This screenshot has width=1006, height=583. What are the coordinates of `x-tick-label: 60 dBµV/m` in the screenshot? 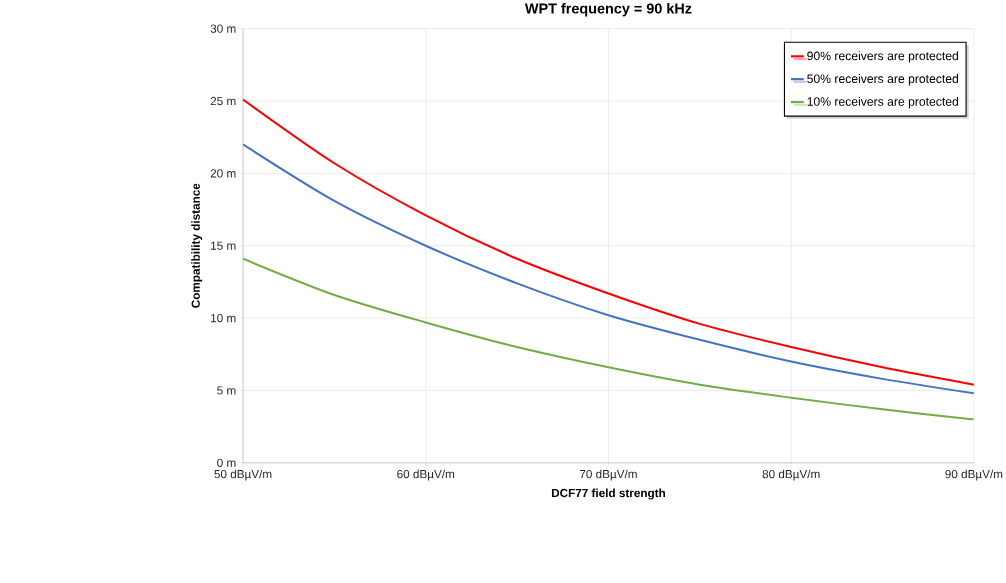 It's located at (426, 475).